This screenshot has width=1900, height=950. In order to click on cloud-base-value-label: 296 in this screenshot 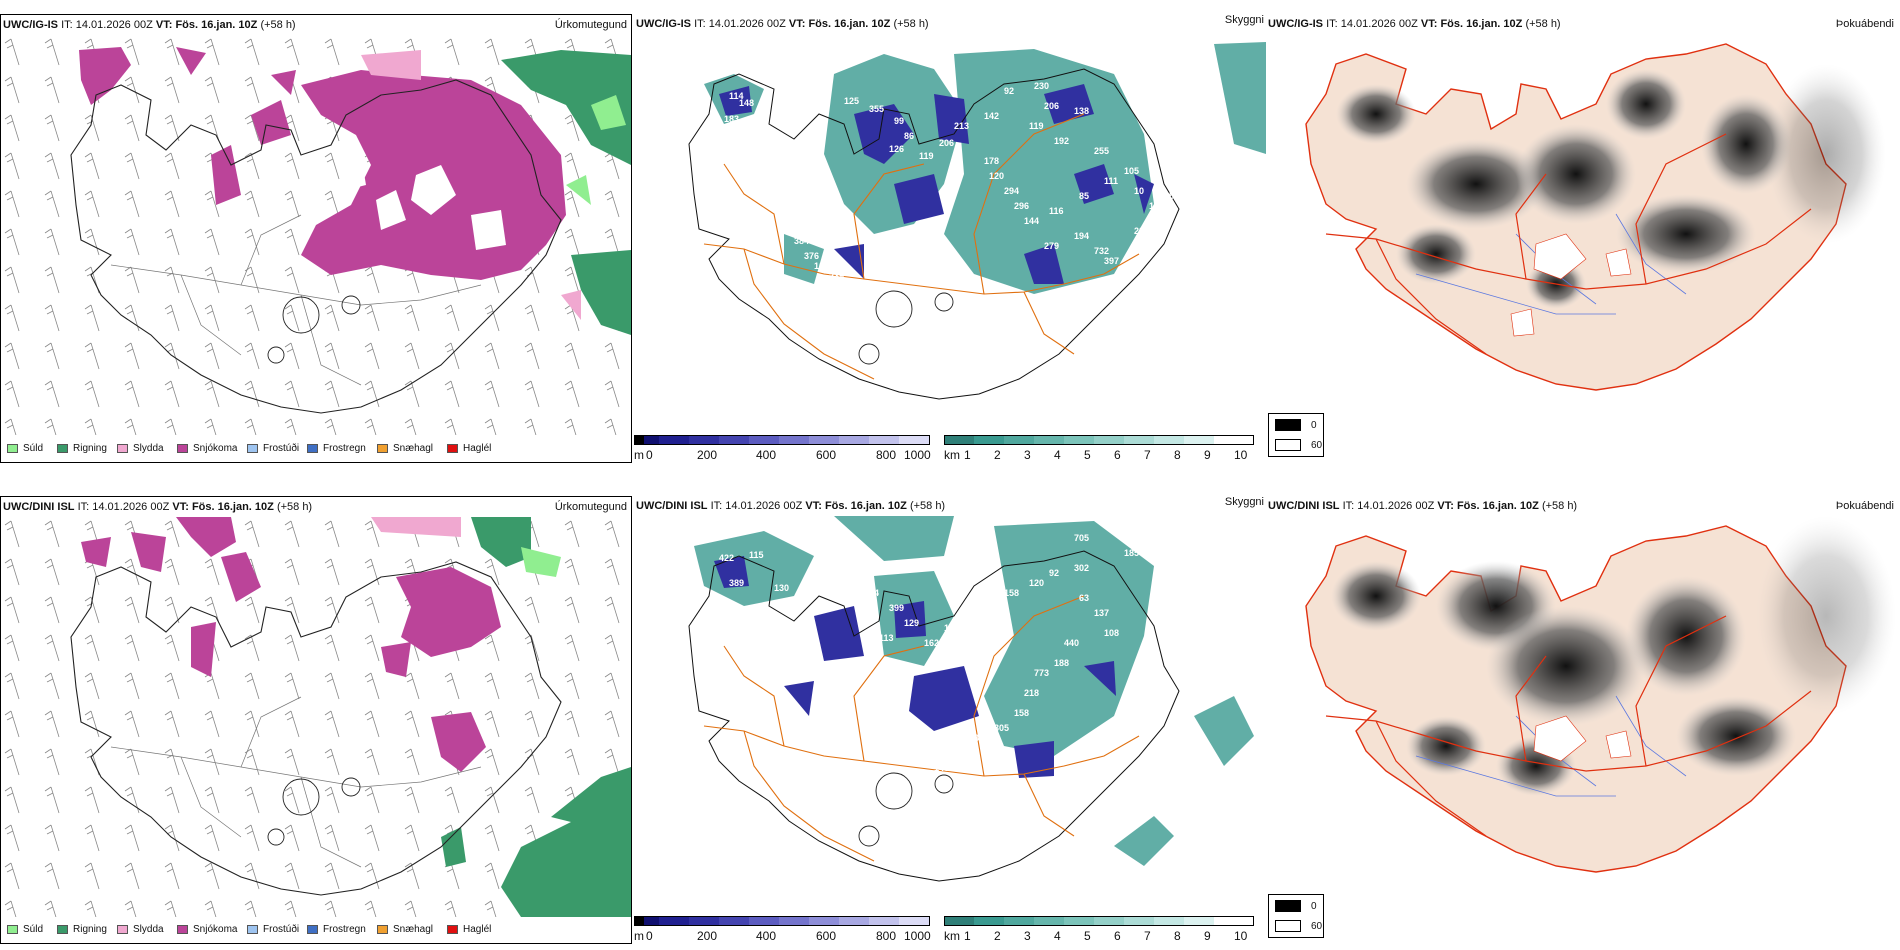, I will do `click(1021, 206)`.